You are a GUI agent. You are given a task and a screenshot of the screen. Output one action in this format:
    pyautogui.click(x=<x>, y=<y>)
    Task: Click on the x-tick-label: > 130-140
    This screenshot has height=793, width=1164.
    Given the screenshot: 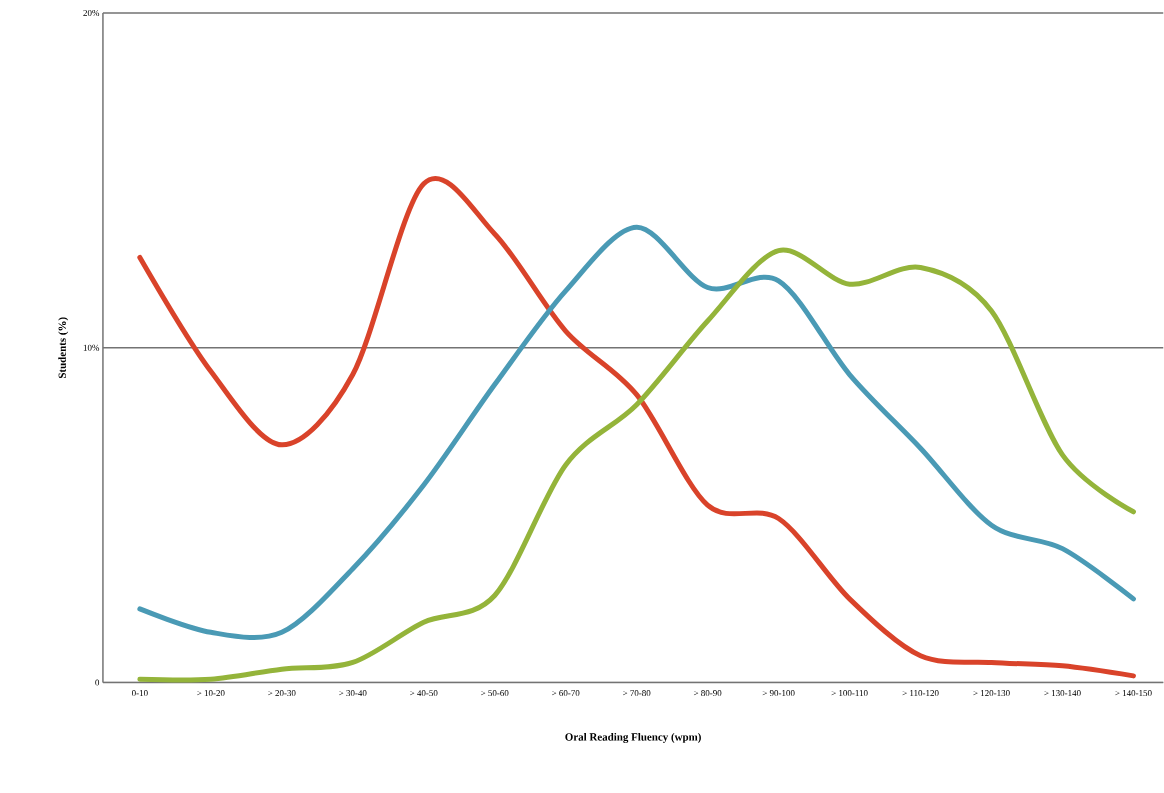 What is the action you would take?
    pyautogui.click(x=1062, y=692)
    